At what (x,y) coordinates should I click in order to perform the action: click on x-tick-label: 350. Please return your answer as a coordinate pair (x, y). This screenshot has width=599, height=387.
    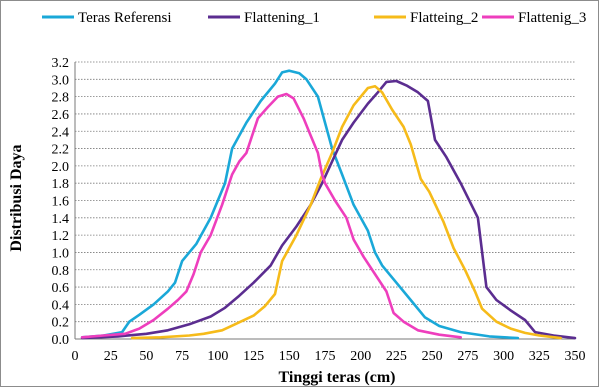
    Looking at the image, I should click on (575, 356).